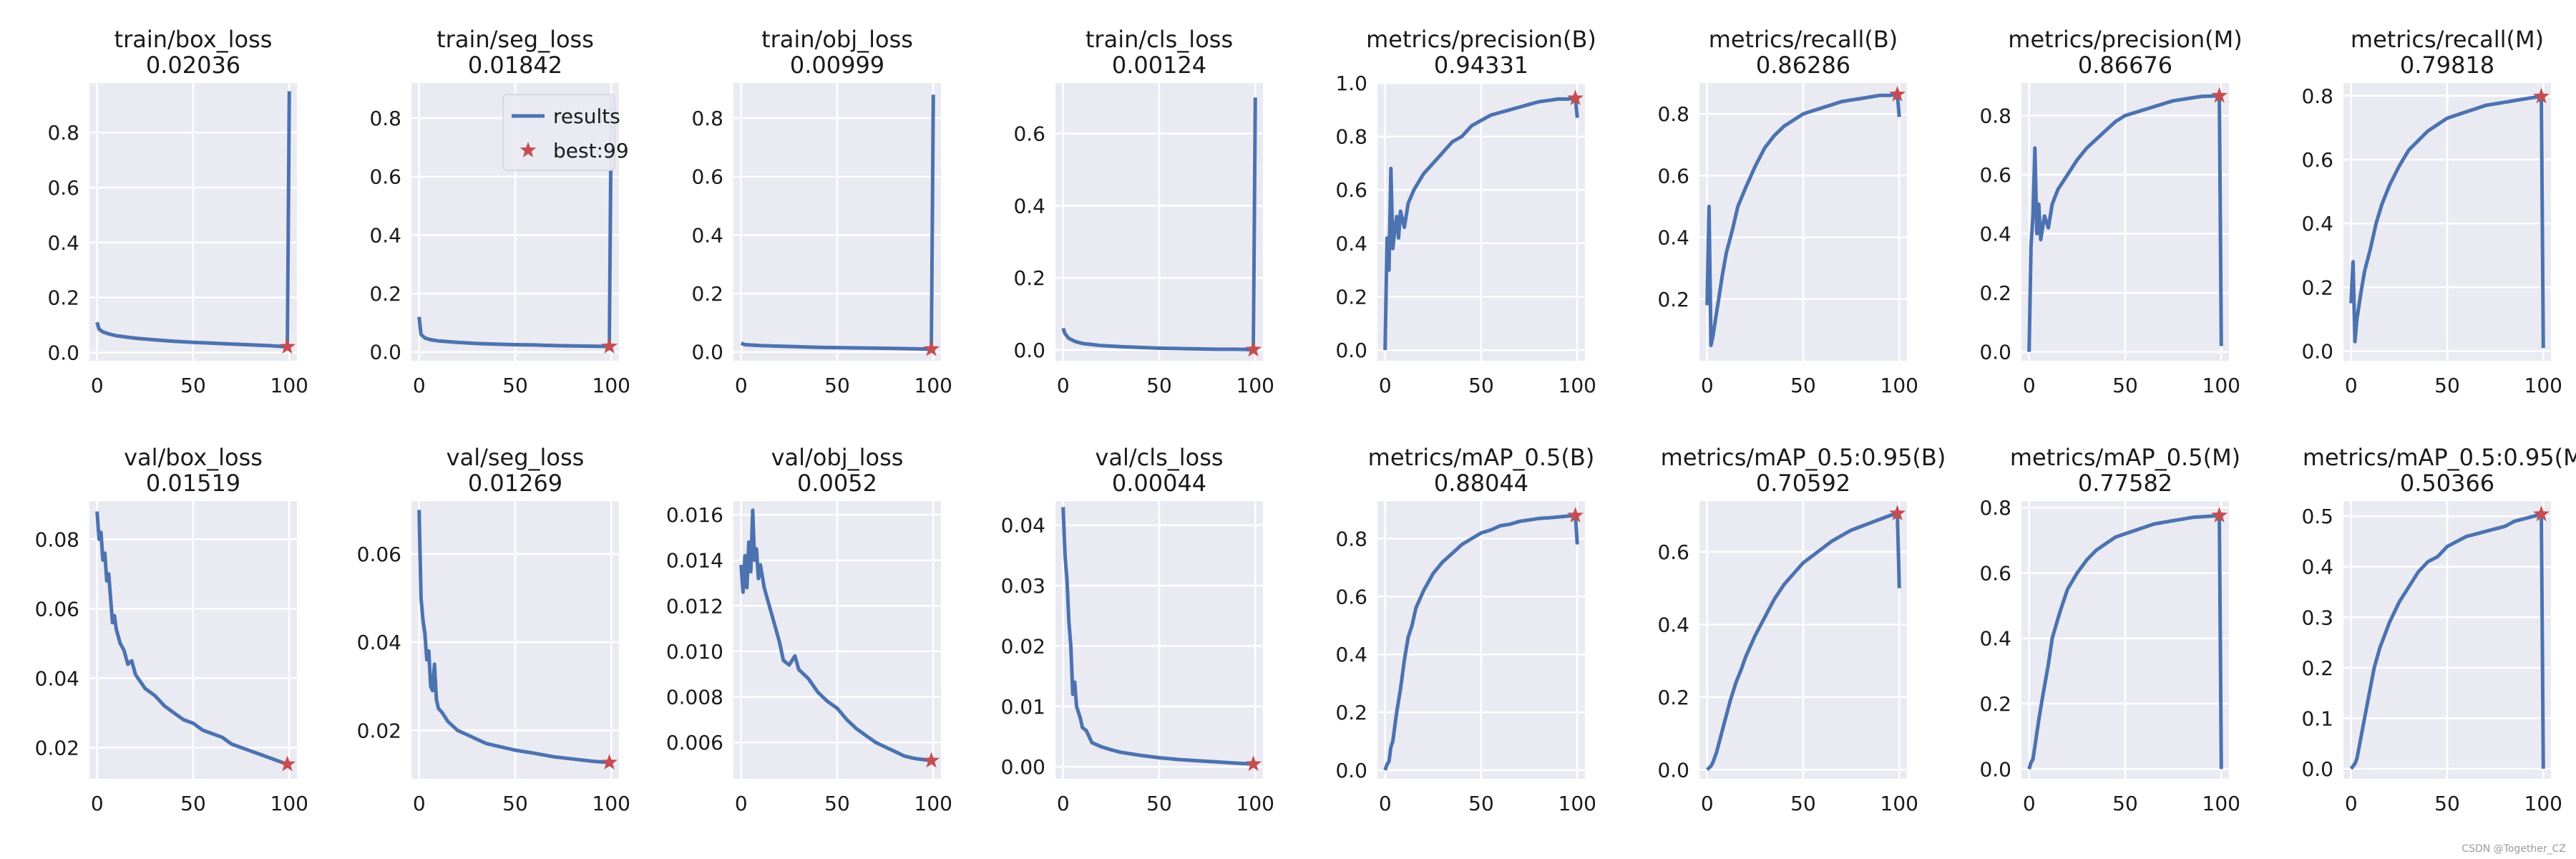 This screenshot has width=2576, height=859. What do you see at coordinates (516, 457) in the screenshot?
I see `subplot-title: val/seg_loss` at bounding box center [516, 457].